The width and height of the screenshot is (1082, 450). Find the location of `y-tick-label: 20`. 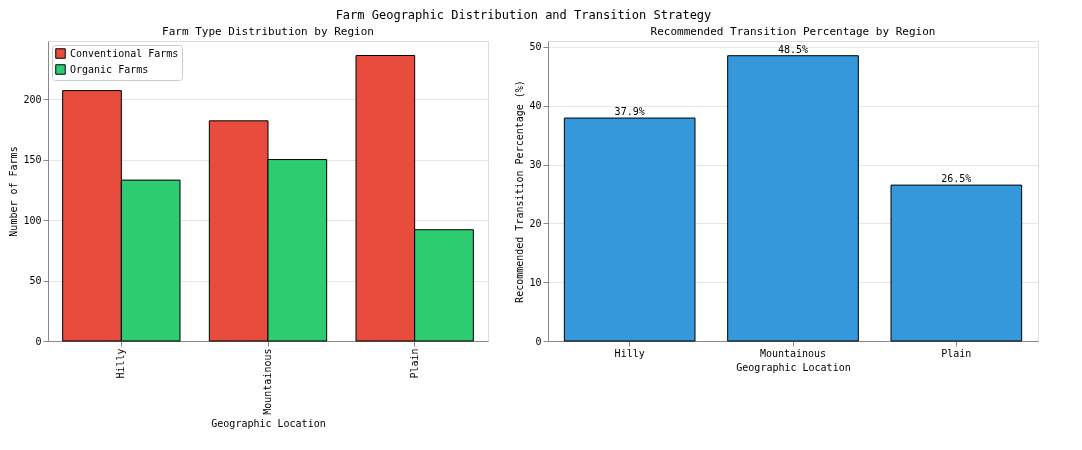

y-tick-label: 20 is located at coordinates (535, 223).